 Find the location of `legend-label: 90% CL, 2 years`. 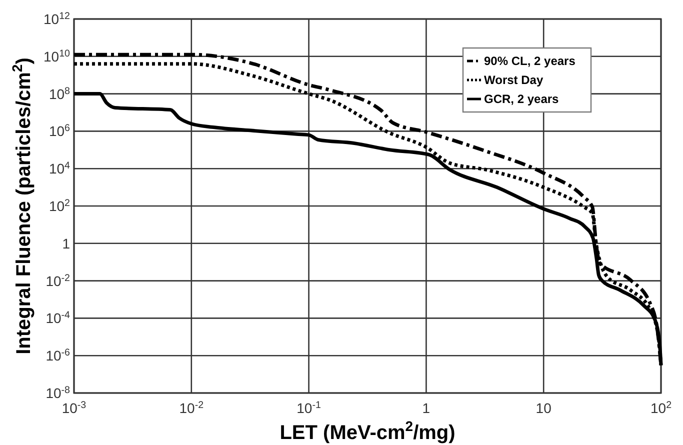

legend-label: 90% CL, 2 years is located at coordinates (530, 61).